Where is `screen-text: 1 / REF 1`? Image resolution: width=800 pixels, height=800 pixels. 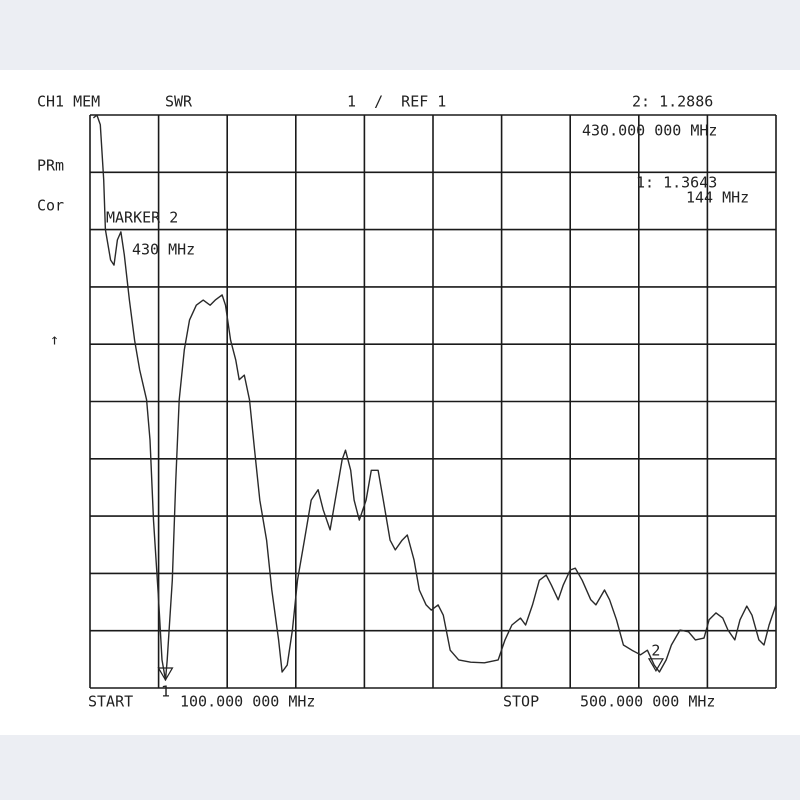
screen-text: 1 / REF 1 is located at coordinates (396, 102).